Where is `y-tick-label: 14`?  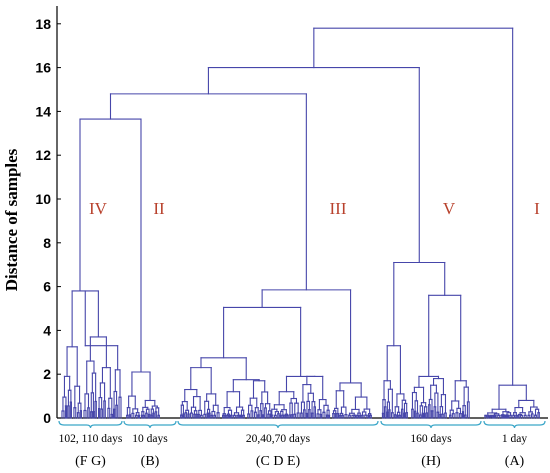
y-tick-label: 14 is located at coordinates (43, 111).